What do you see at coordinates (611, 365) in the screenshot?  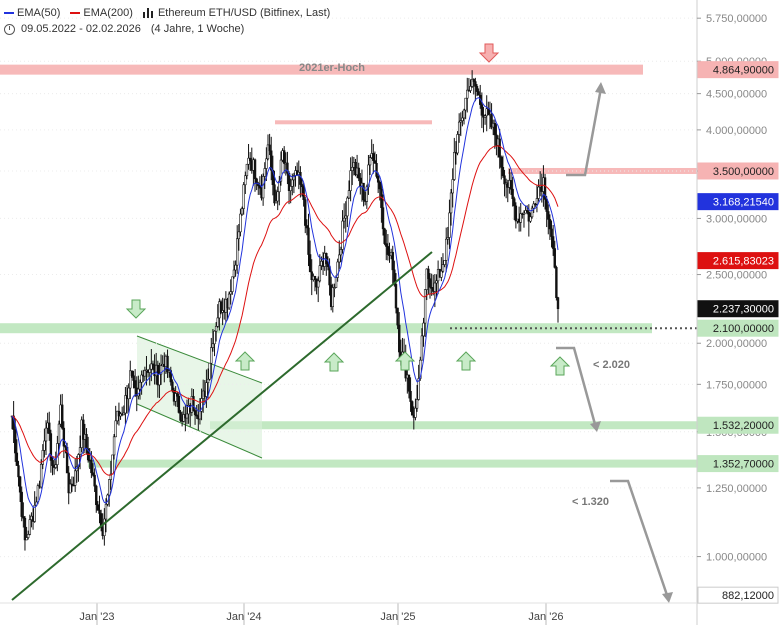 I see `target-2020-label: < 2.020` at bounding box center [611, 365].